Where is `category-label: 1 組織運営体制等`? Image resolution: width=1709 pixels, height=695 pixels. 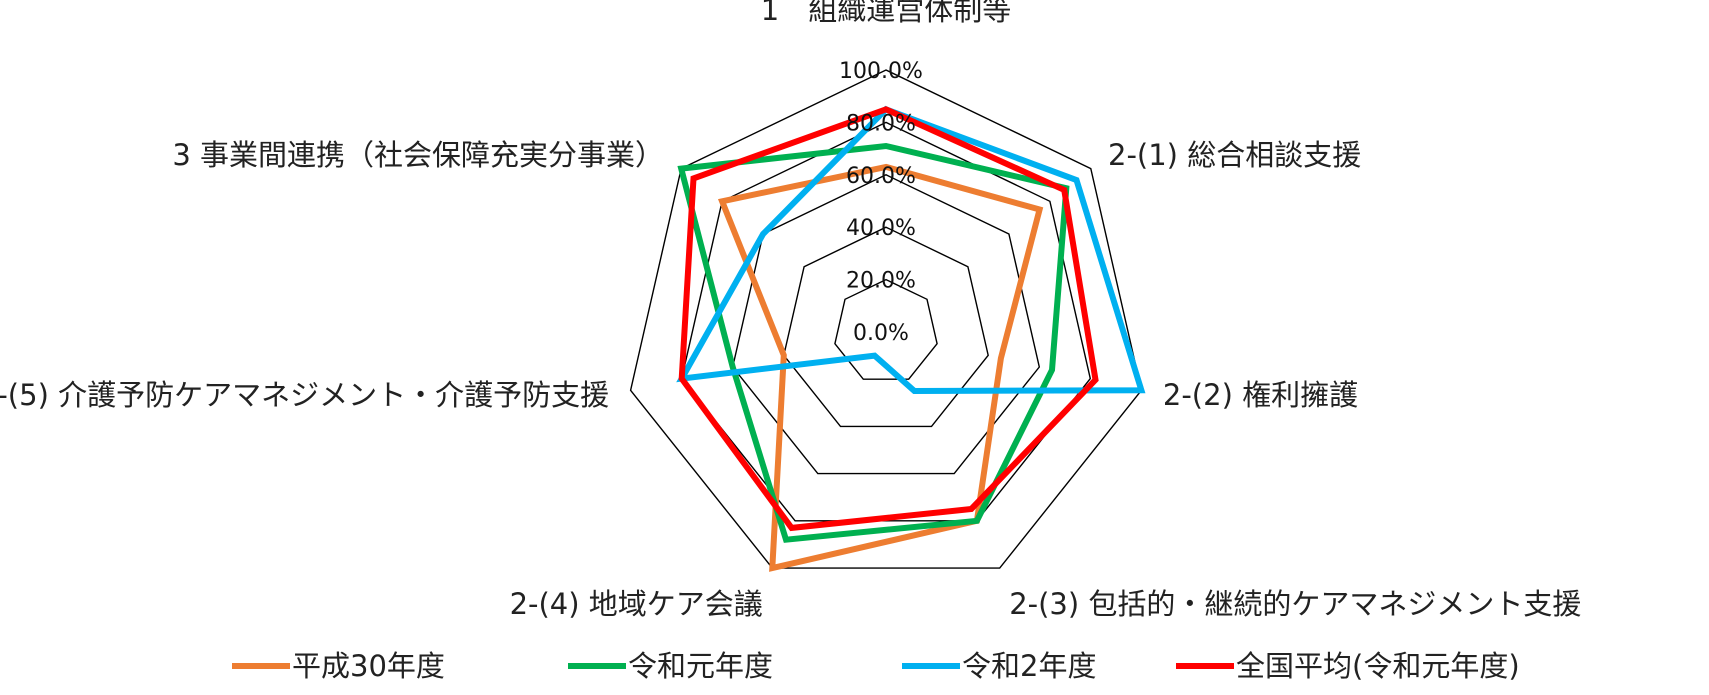 category-label: 1 組織運営体制等 is located at coordinates (886, 13).